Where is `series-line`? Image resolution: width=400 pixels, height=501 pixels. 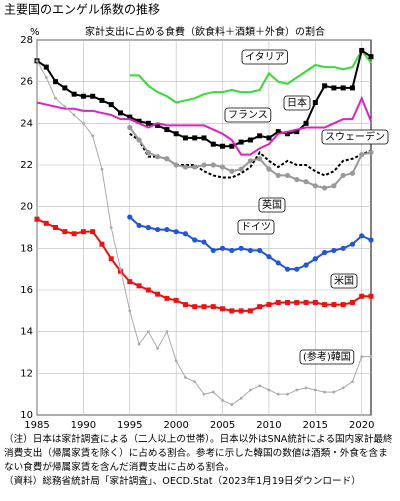 series-line is located at coordinates (250, 76).